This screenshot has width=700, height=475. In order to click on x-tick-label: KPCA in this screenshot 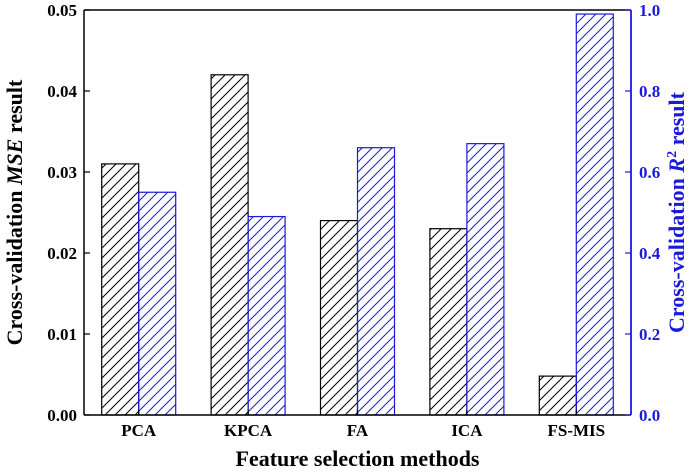, I will do `click(248, 430)`.